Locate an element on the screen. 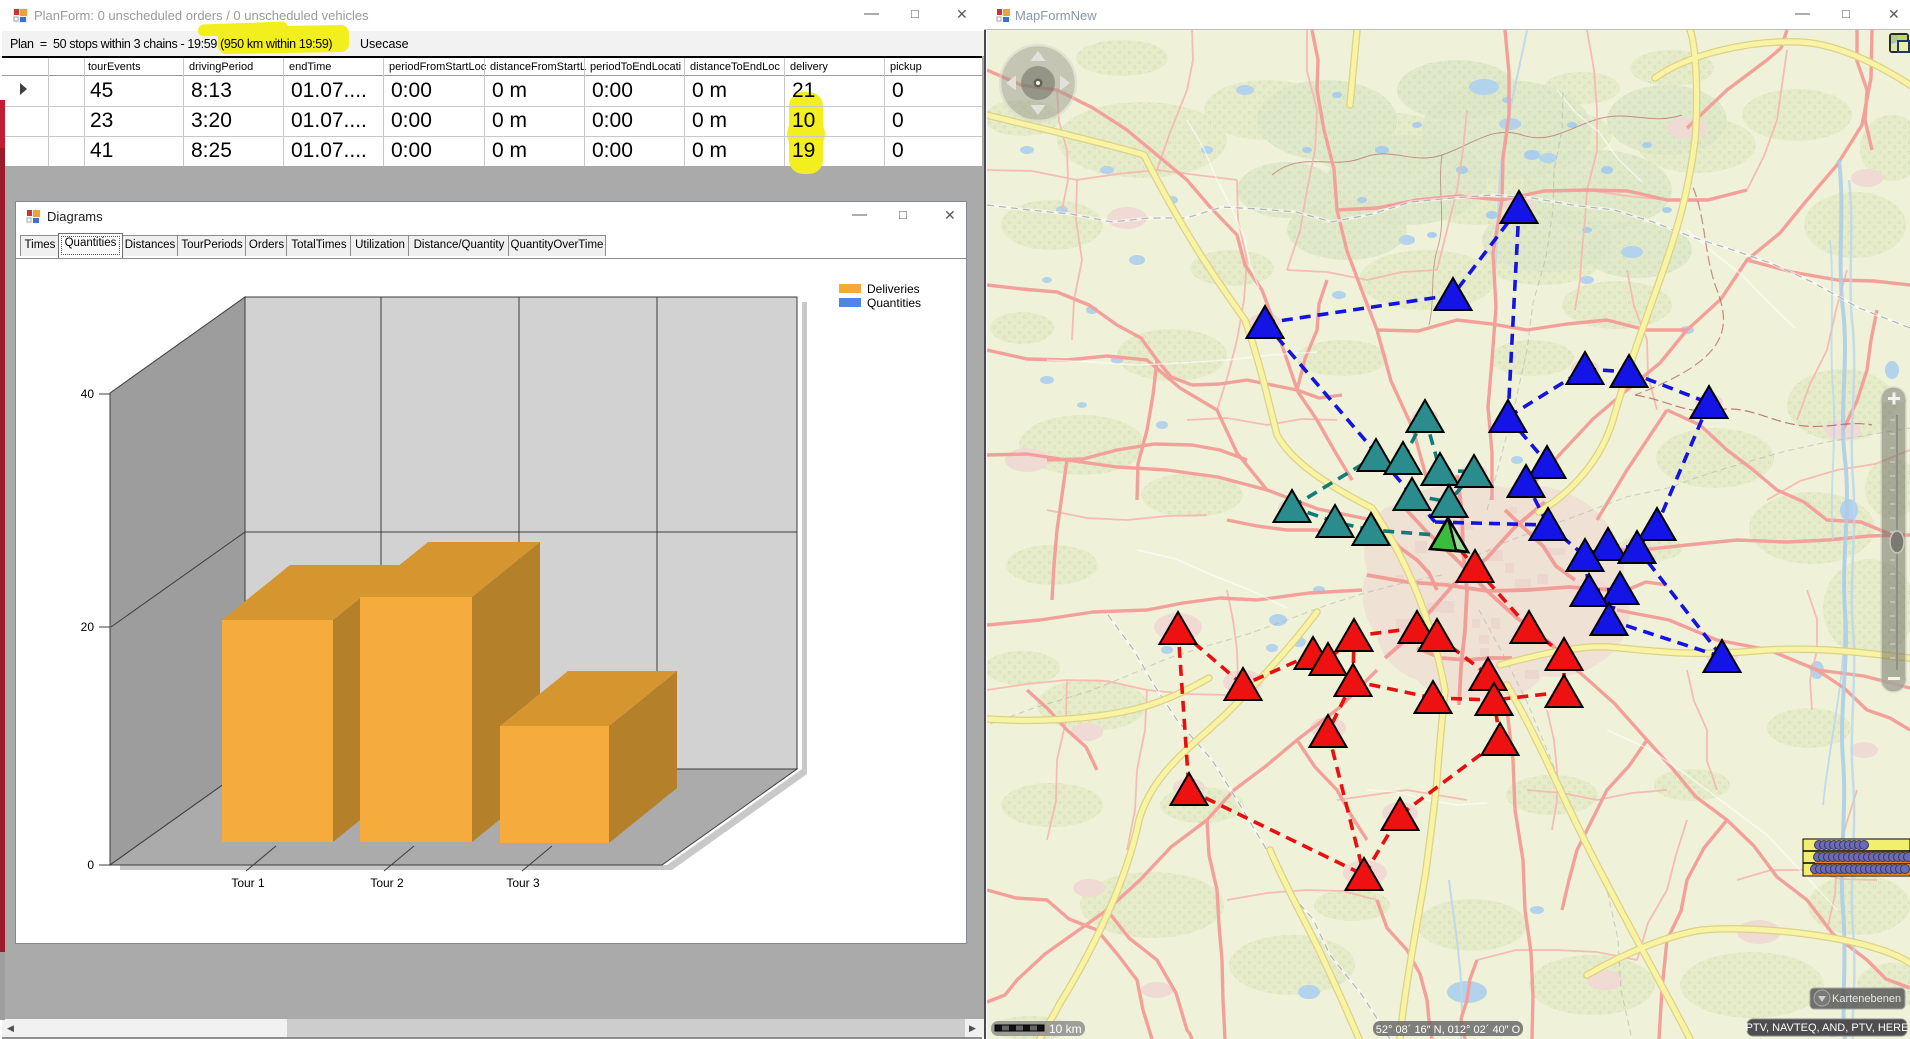 The height and width of the screenshot is (1039, 1910). svg-text: Deliveries is located at coordinates (893, 289).